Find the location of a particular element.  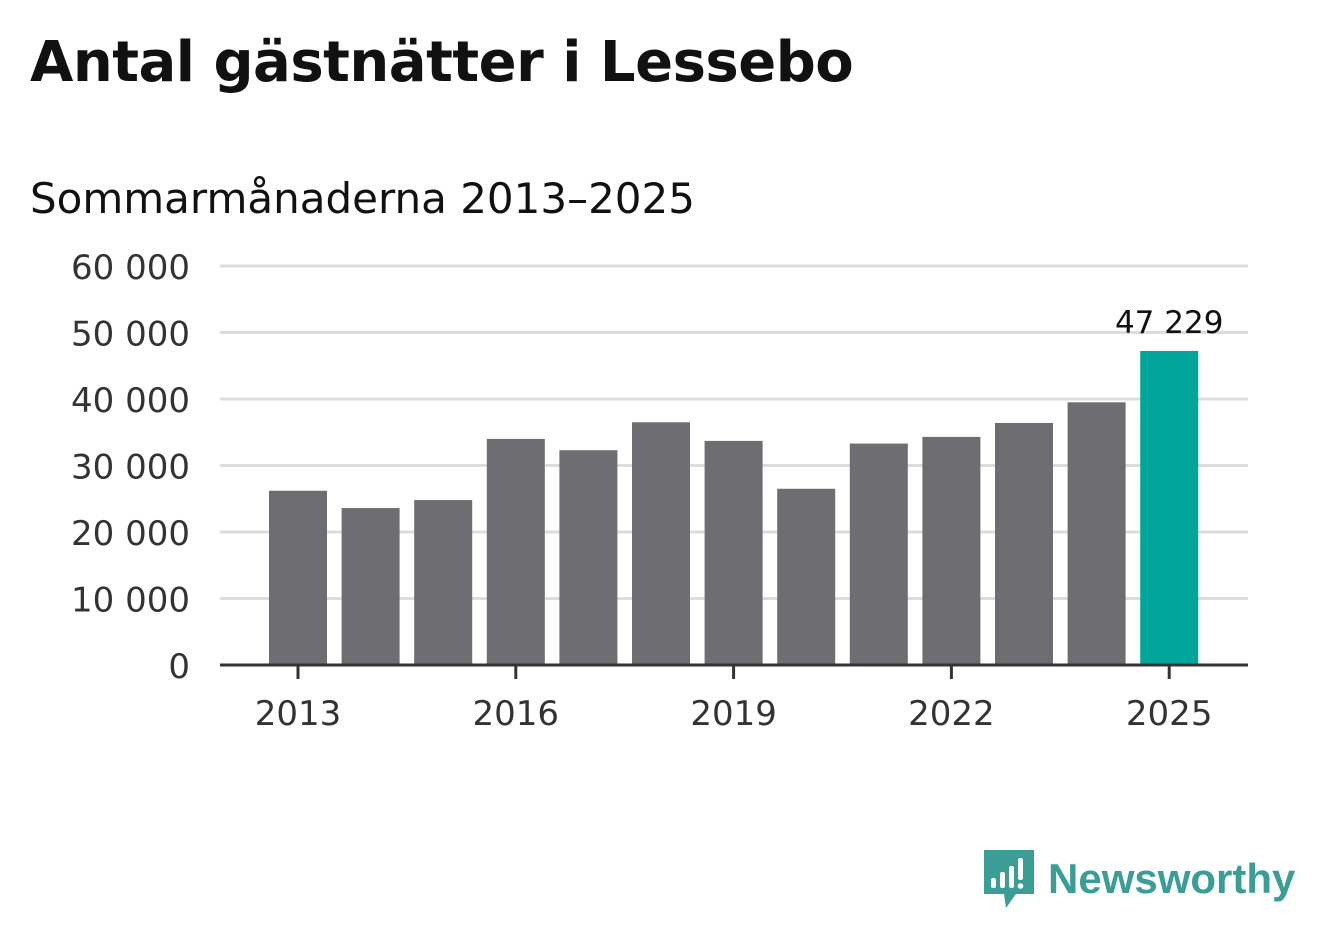

chart-subtitle: Sommarmånaderna 2013–2025 is located at coordinates (362, 198).